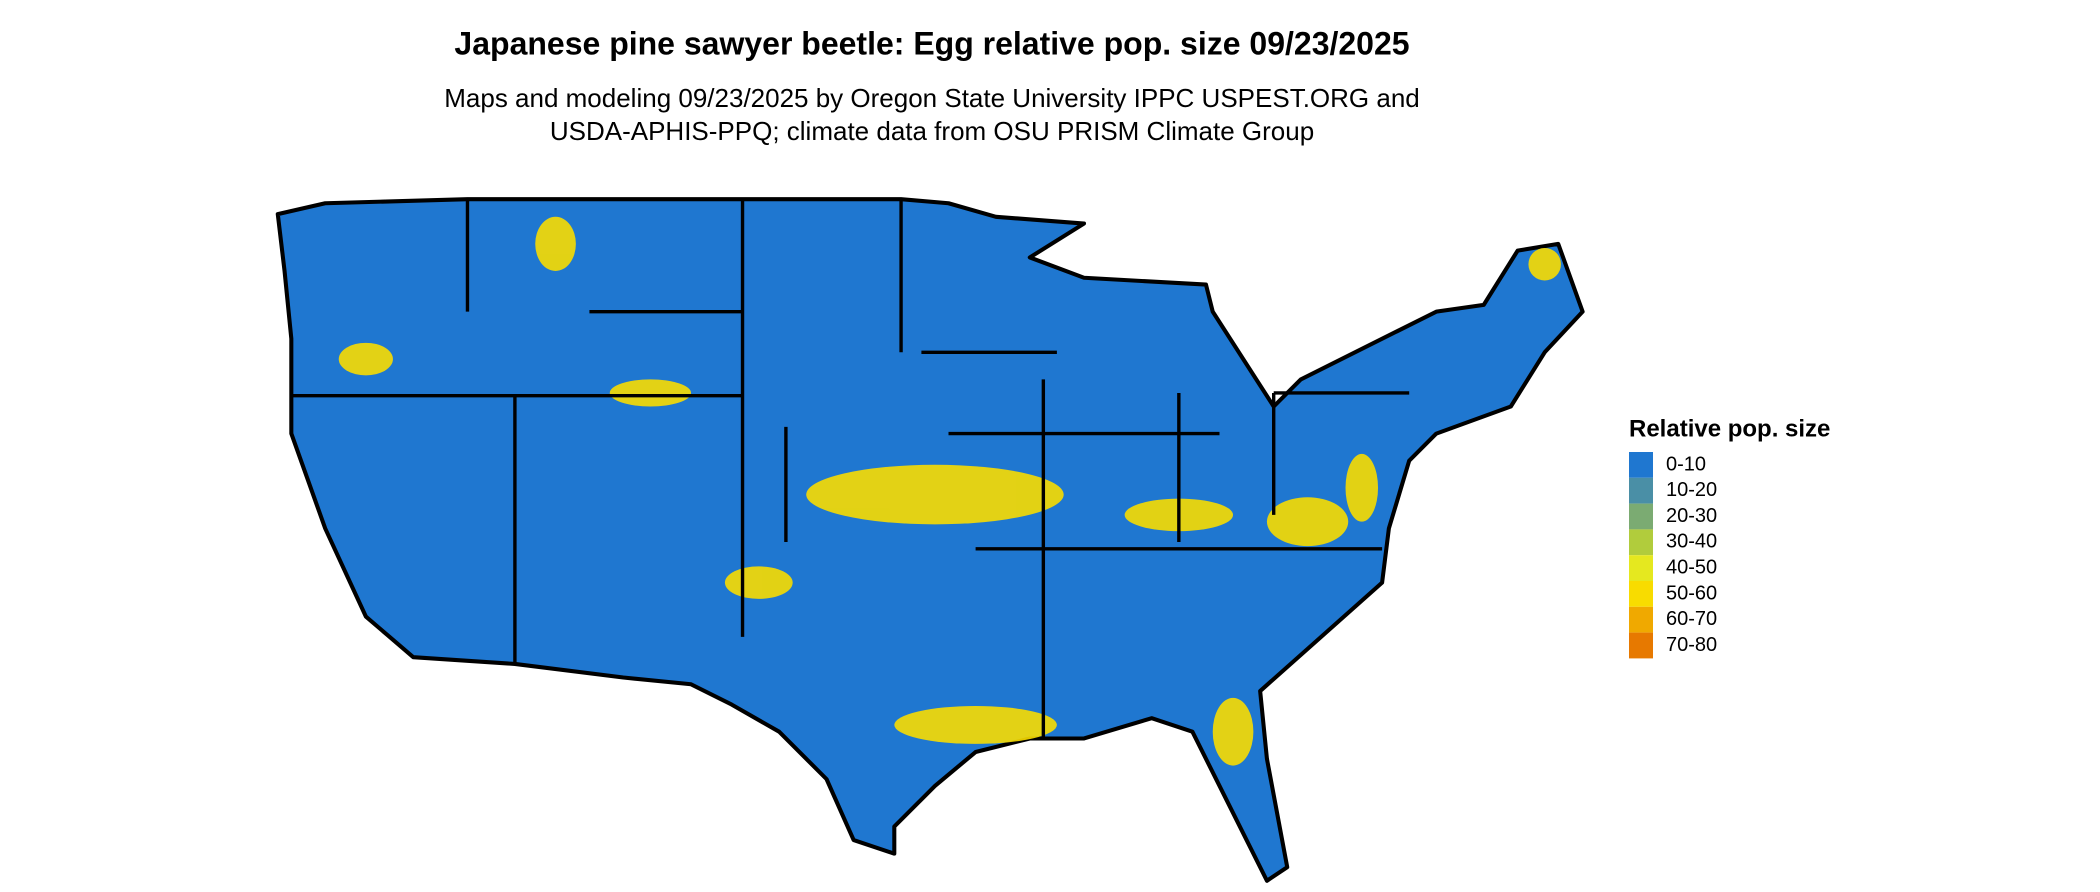  What do you see at coordinates (1691, 593) in the screenshot?
I see `legend-label: 50-60` at bounding box center [1691, 593].